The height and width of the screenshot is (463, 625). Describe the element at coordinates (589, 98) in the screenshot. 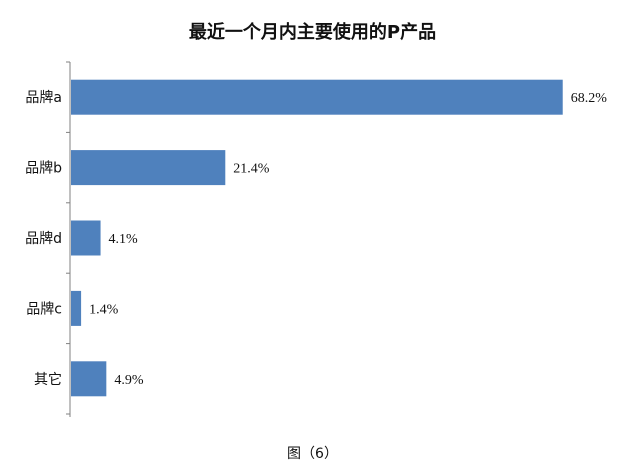

I see `value-label: 68.2%` at that location.